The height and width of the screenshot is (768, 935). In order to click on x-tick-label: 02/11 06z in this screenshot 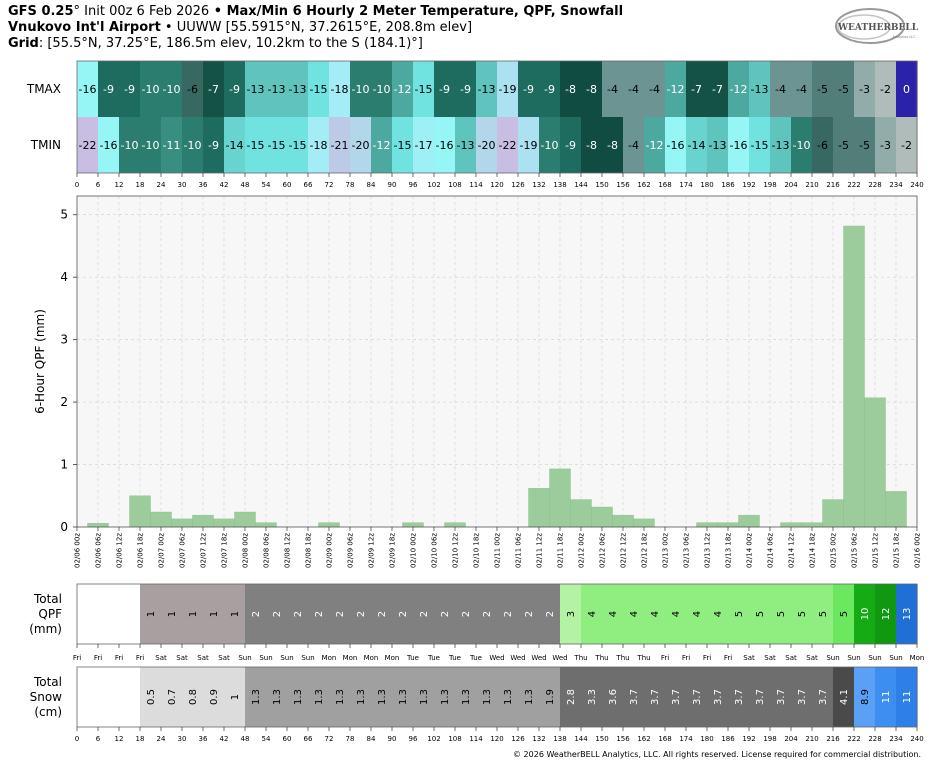, I will do `click(519, 550)`.